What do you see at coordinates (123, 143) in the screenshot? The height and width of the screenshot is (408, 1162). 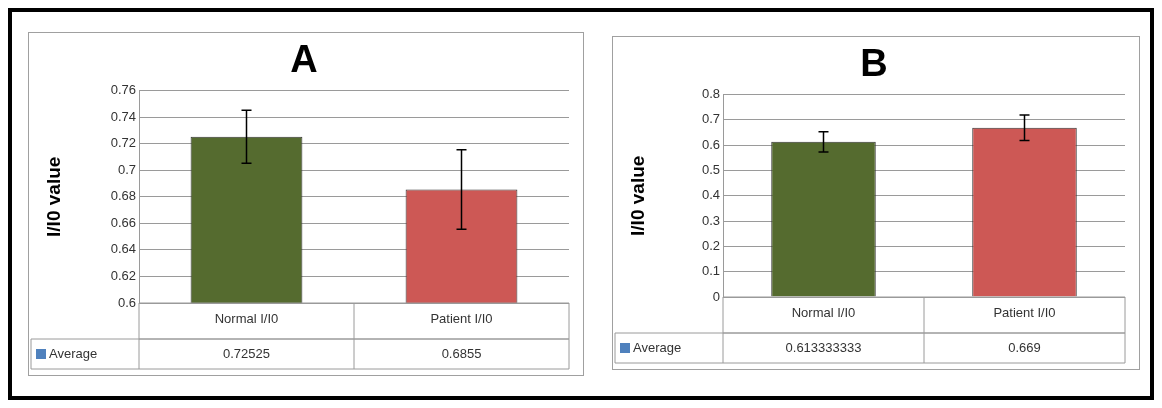 I see `y-tick-label: 0.72` at bounding box center [123, 143].